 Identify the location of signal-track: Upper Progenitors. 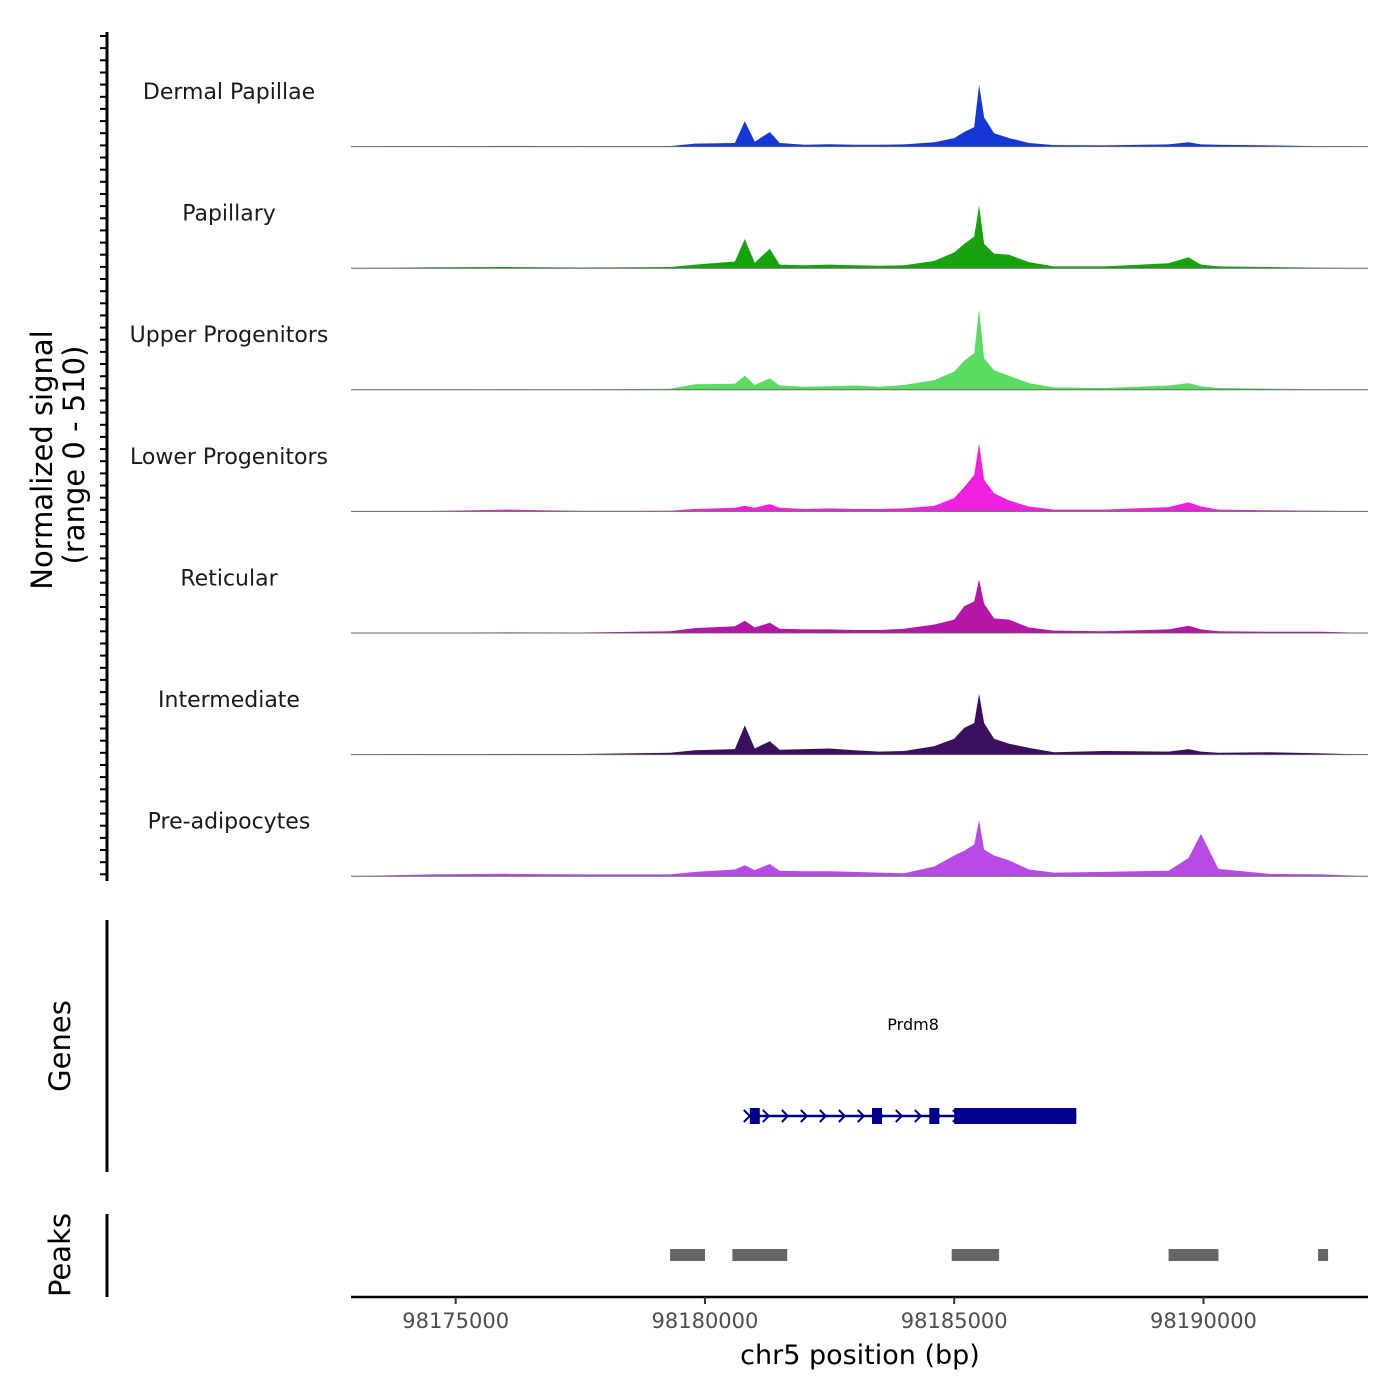
(749, 350).